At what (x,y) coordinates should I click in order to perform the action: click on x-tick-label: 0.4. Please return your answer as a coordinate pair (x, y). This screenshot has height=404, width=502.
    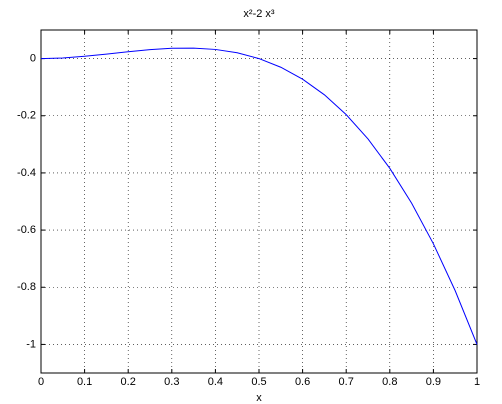
    Looking at the image, I should click on (215, 382).